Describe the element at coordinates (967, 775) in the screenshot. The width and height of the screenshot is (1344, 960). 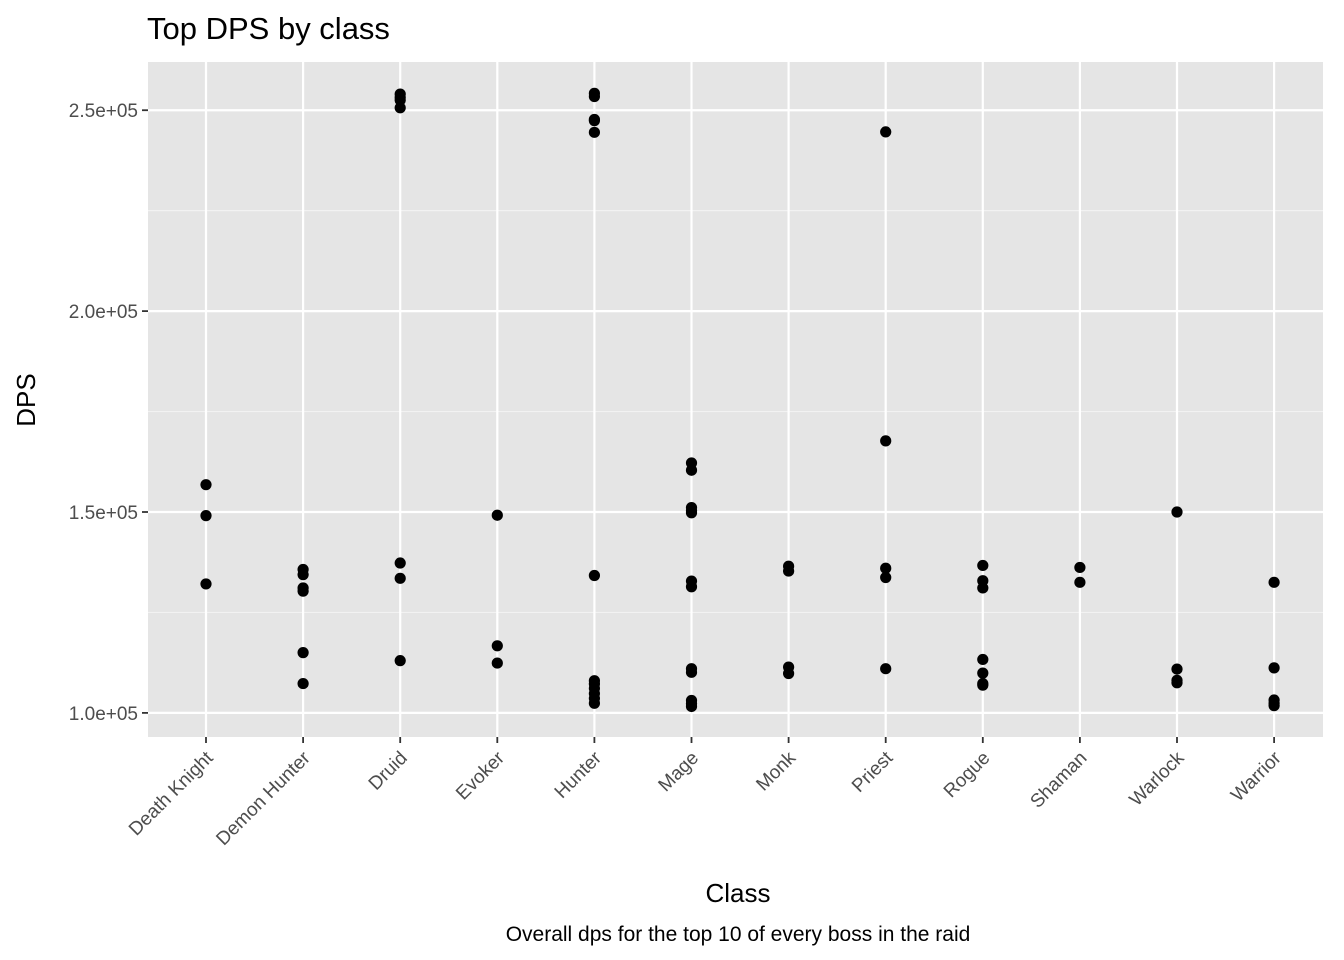
I see `x-tick-label: Rogue` at that location.